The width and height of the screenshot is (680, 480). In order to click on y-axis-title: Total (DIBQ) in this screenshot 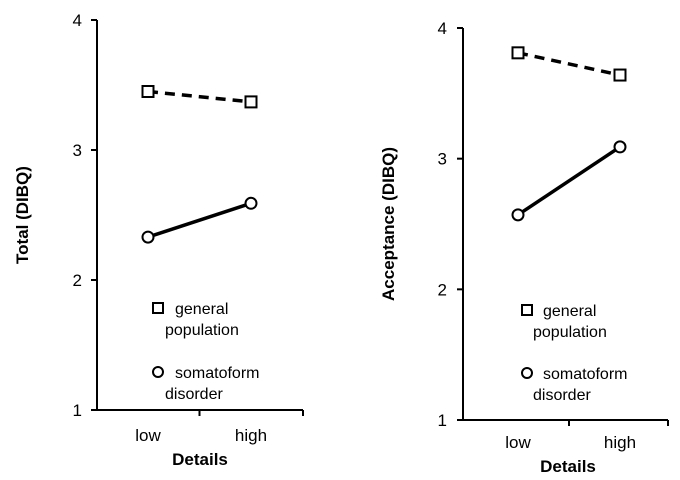, I will do `click(22, 215)`.